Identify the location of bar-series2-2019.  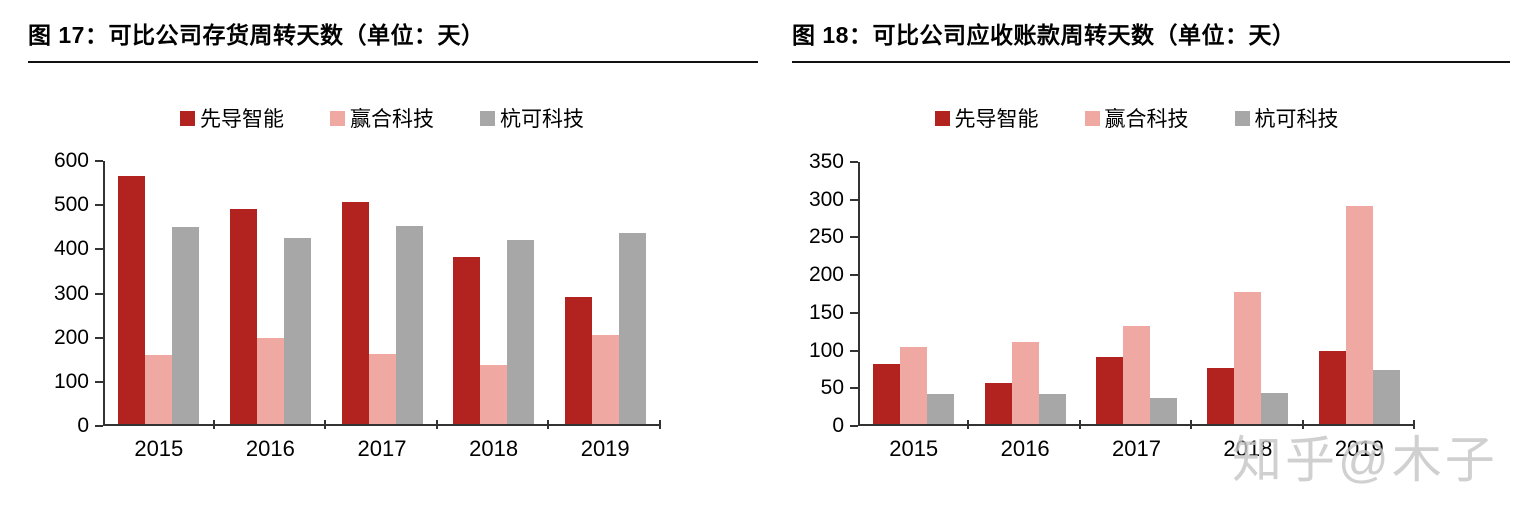
(632, 329).